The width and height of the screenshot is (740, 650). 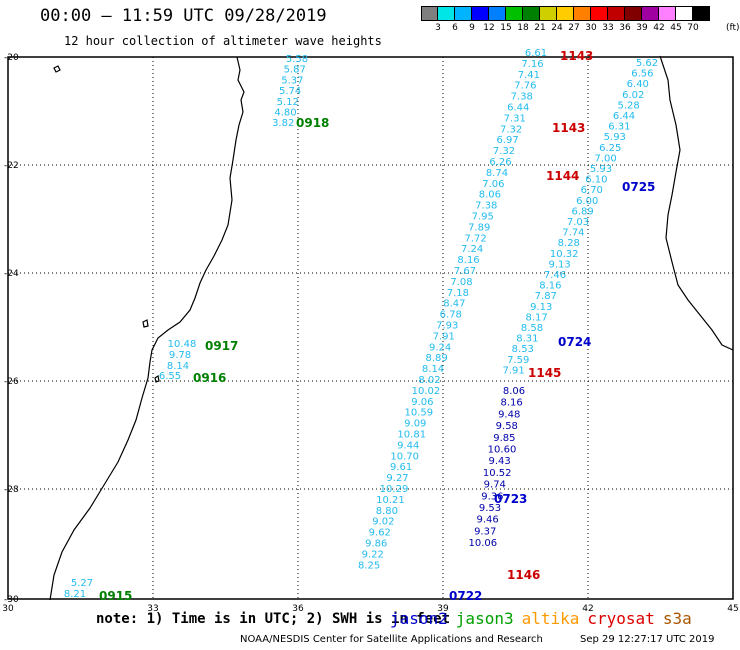 I want to click on scale-label: 36, so click(x=625, y=28).